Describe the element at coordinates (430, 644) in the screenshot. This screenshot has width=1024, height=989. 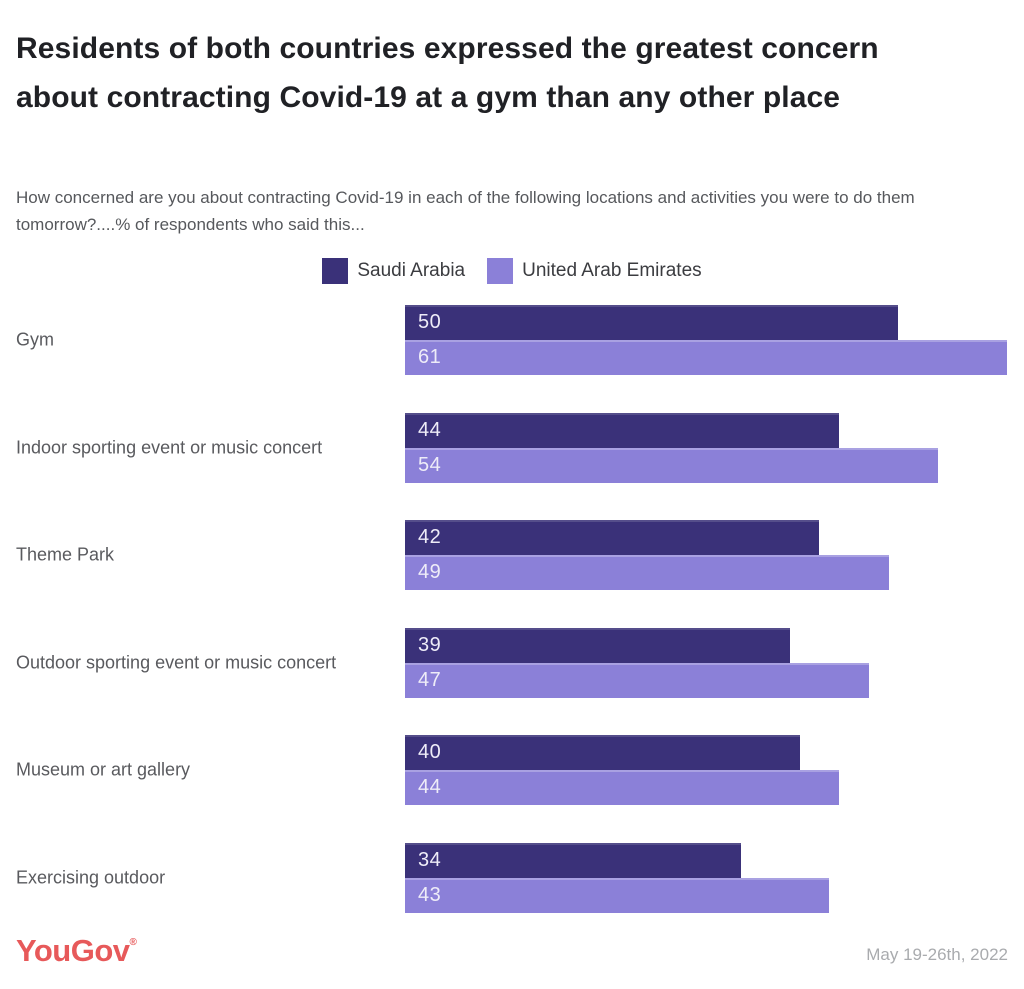
I see `bar-value-label: 39` at that location.